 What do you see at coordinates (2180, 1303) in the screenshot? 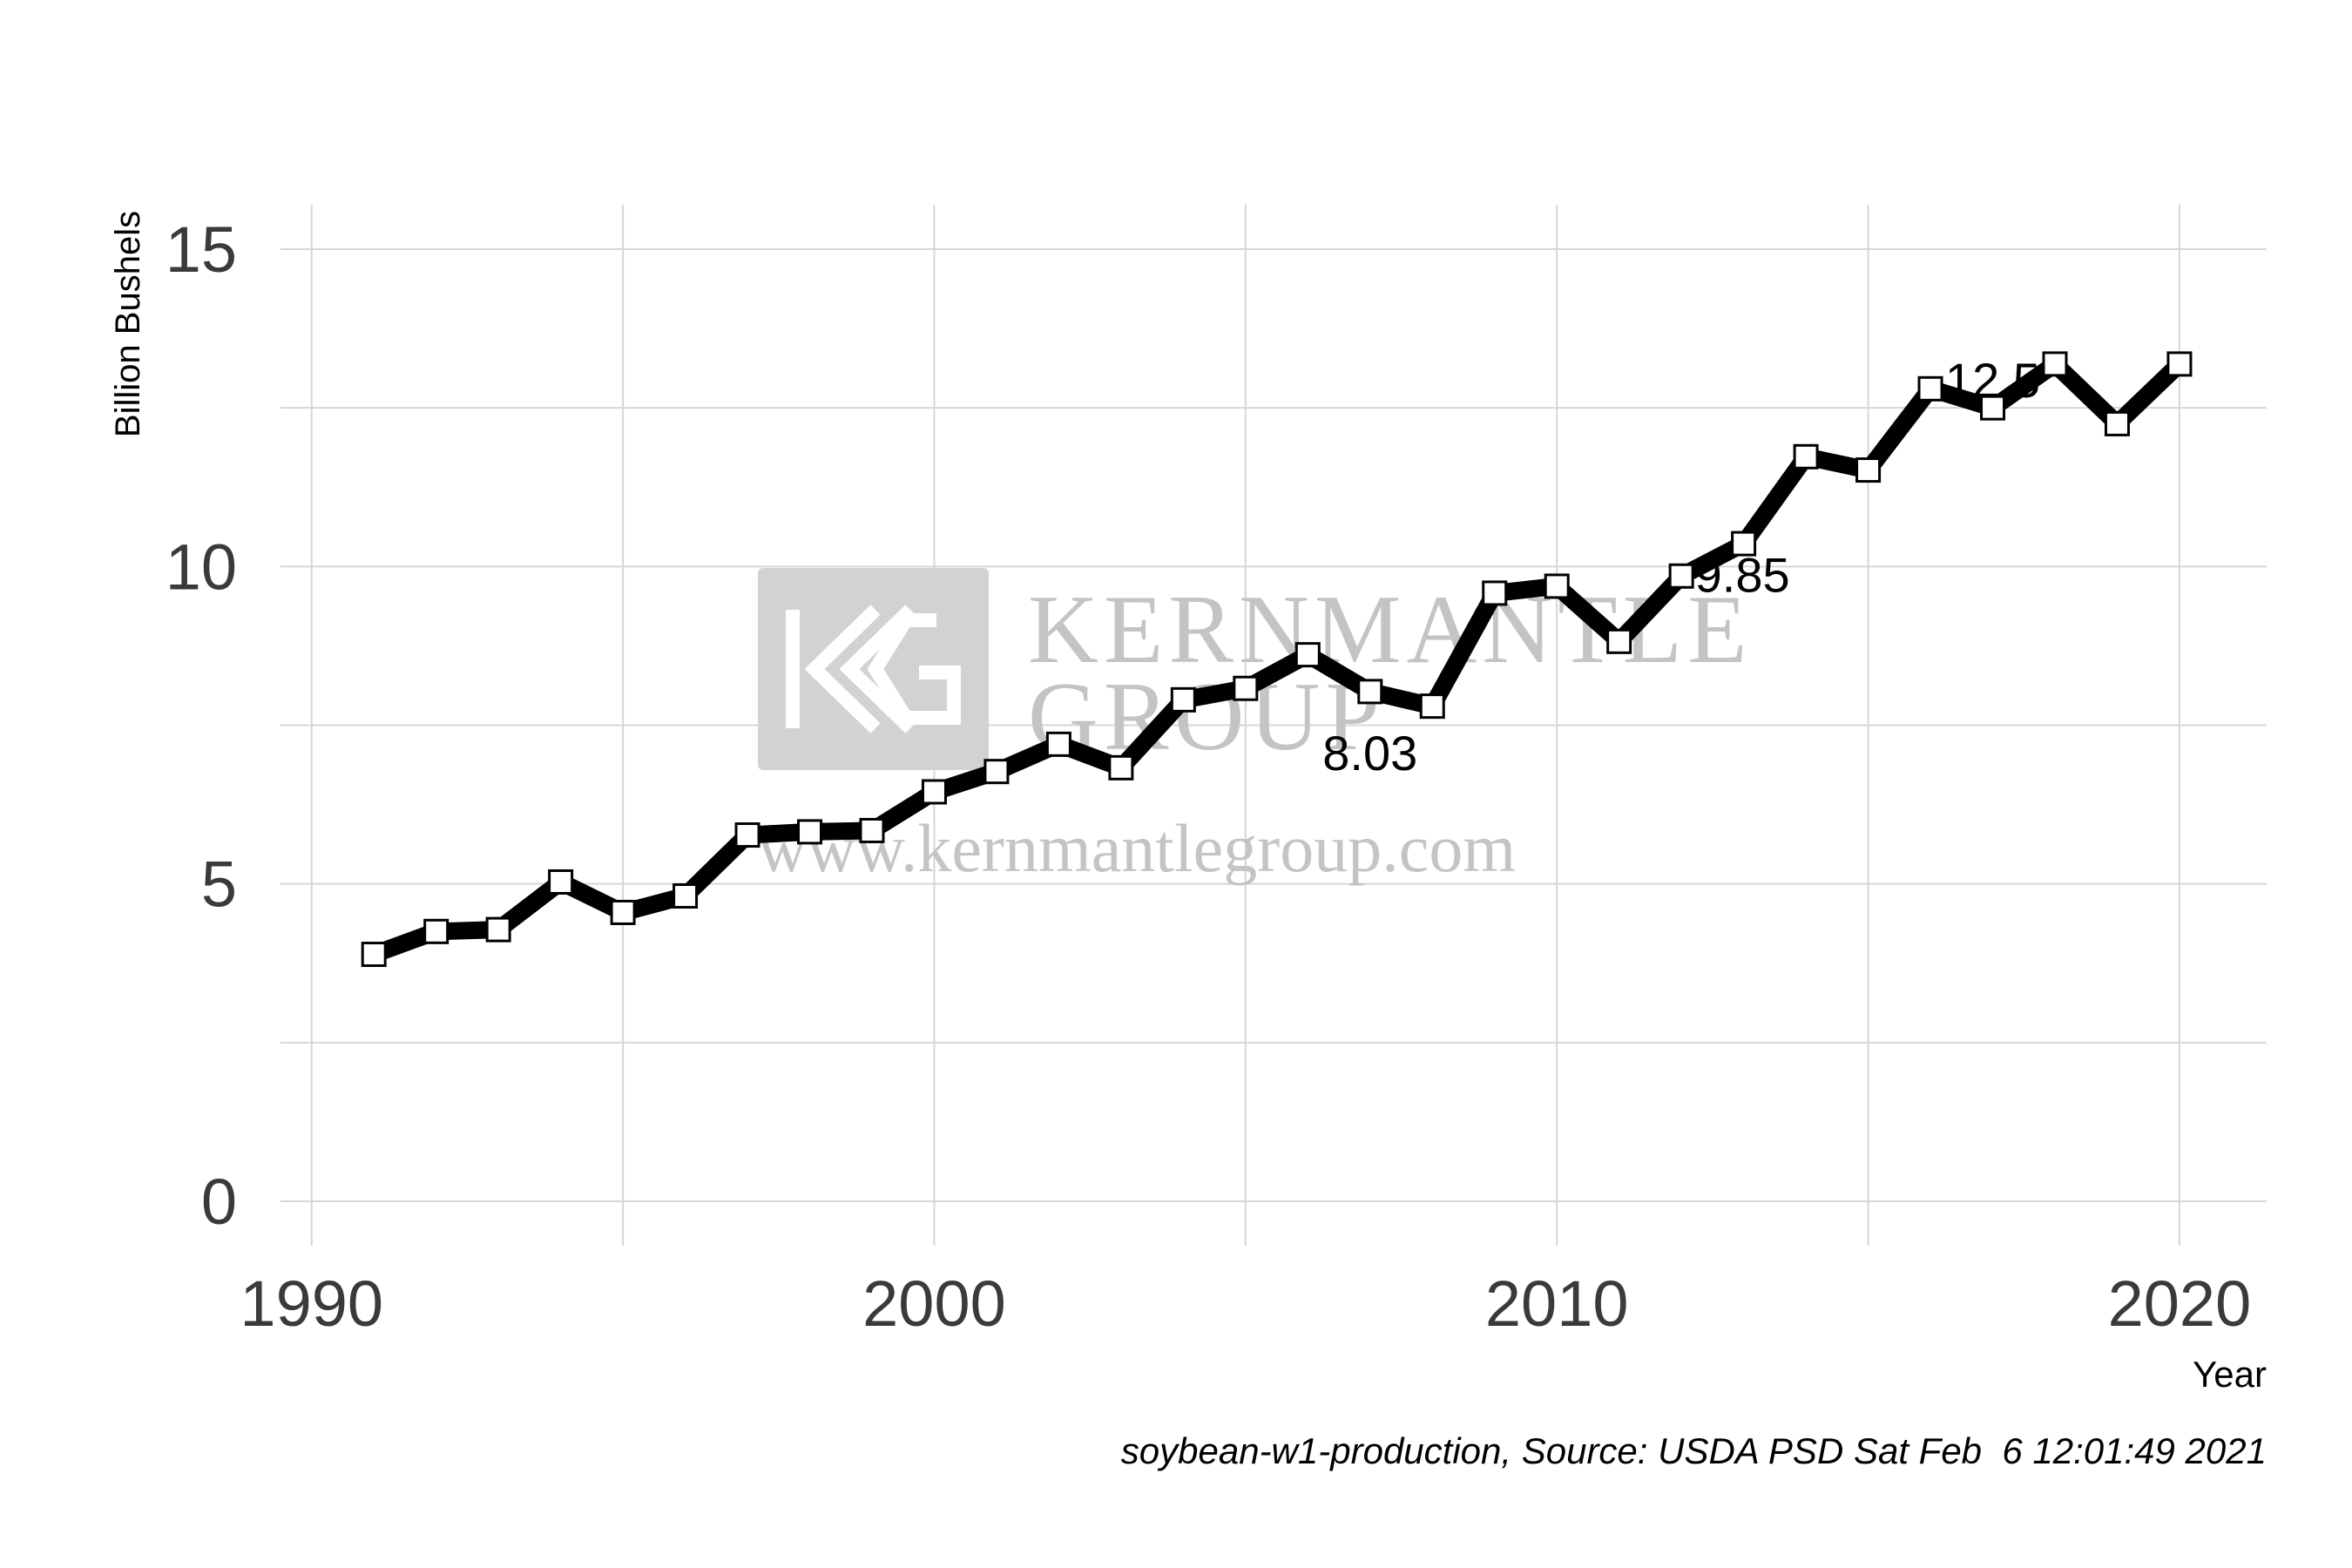
I see `x-tick-label: 2020` at bounding box center [2180, 1303].